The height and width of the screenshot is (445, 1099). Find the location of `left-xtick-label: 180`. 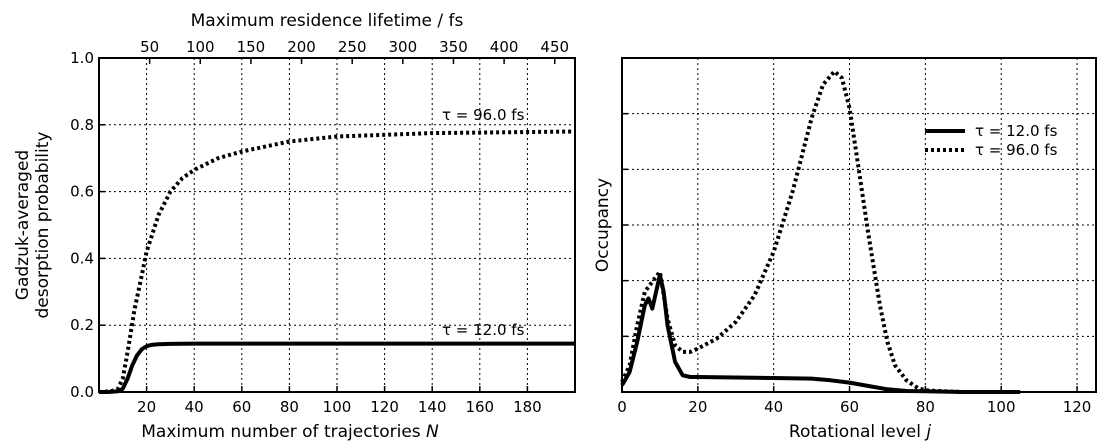

left-xtick-label: 180 is located at coordinates (527, 407).